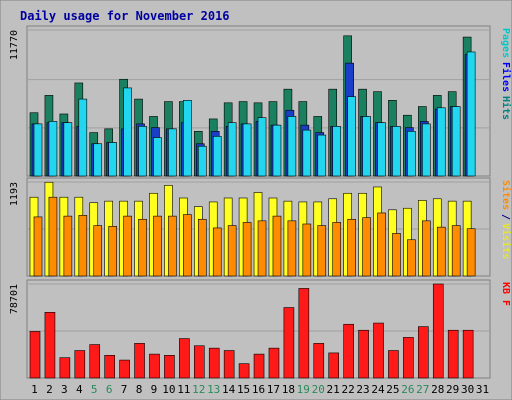  I want to click on x-tick-label: 15, so click(243, 389).